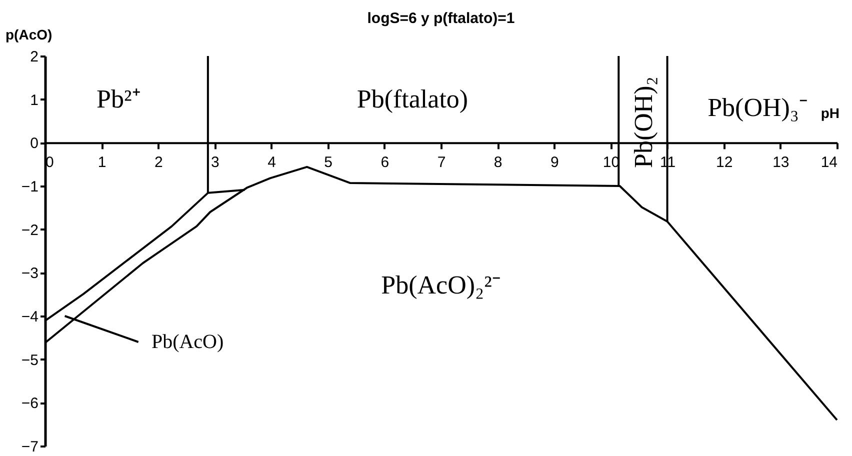 The image size is (852, 456). Describe the element at coordinates (781, 163) in the screenshot. I see `x-tick-label: 13` at that location.